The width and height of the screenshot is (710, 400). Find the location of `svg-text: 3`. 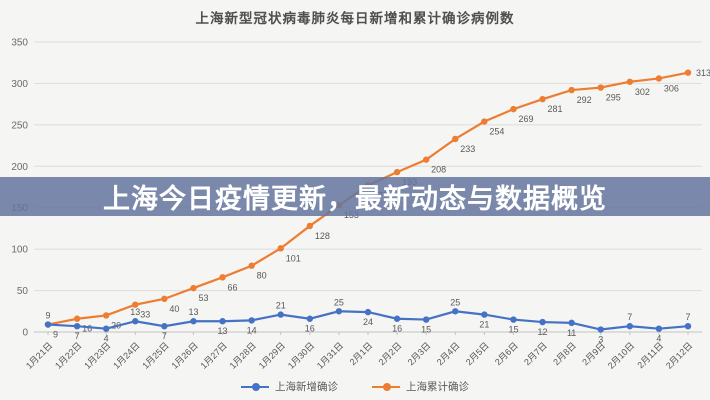

svg-text: 3 is located at coordinates (600, 340).